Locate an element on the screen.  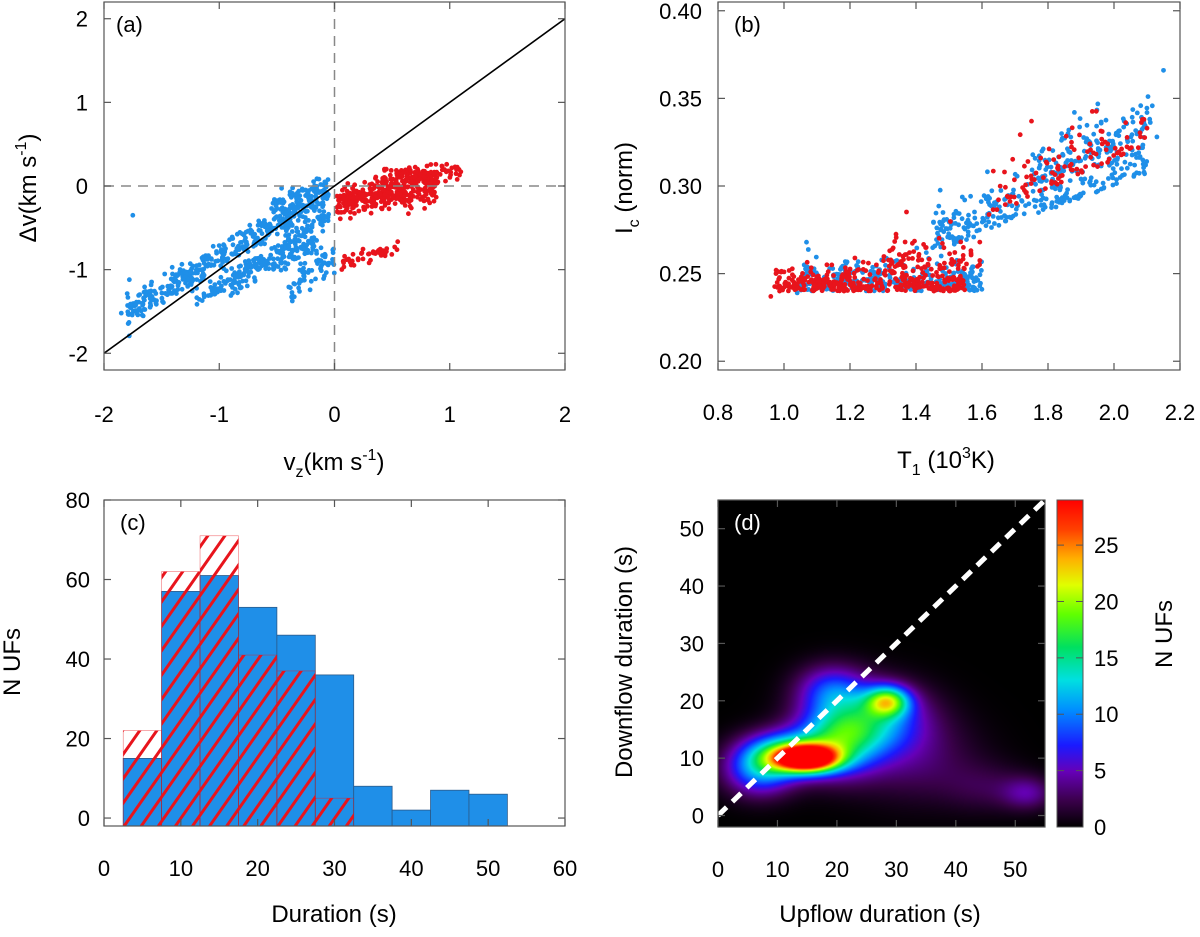
panel-b-x-axis-label: T1 (103K) is located at coordinates (946, 462).